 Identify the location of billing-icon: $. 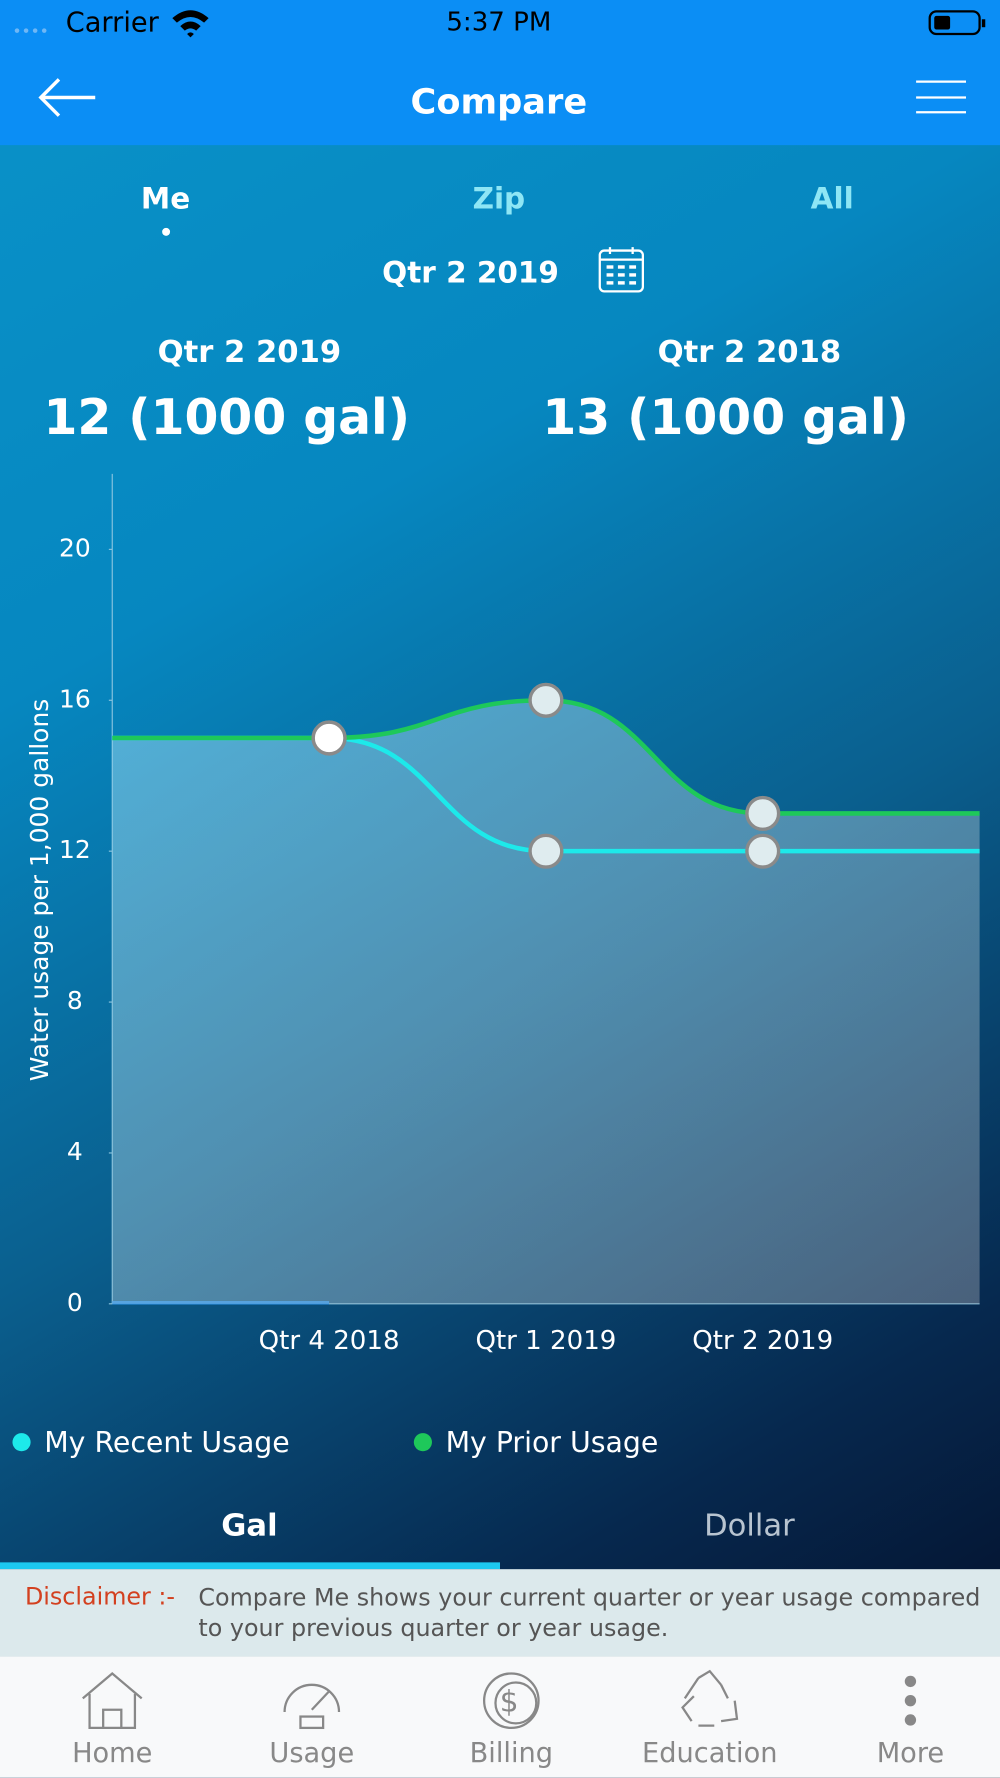
(511, 1701).